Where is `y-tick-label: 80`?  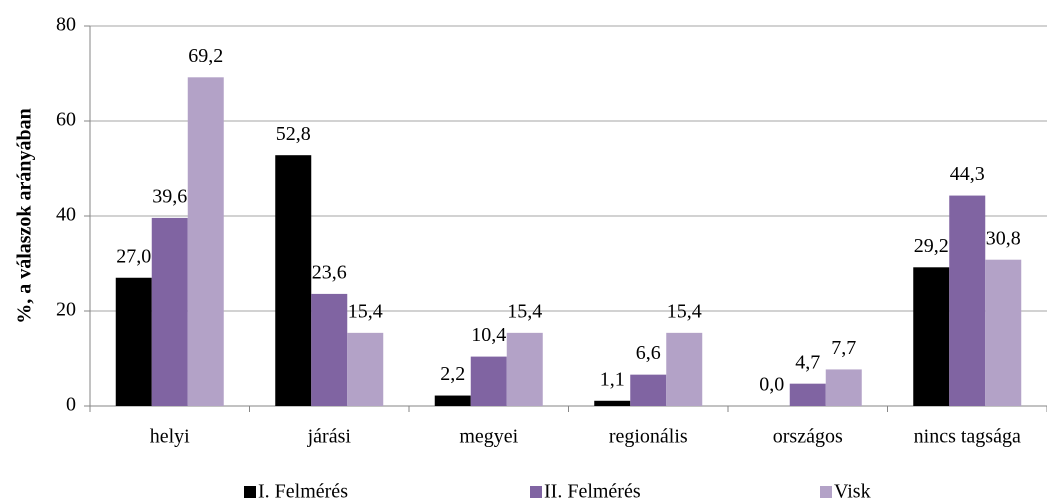 y-tick-label: 80 is located at coordinates (66, 25).